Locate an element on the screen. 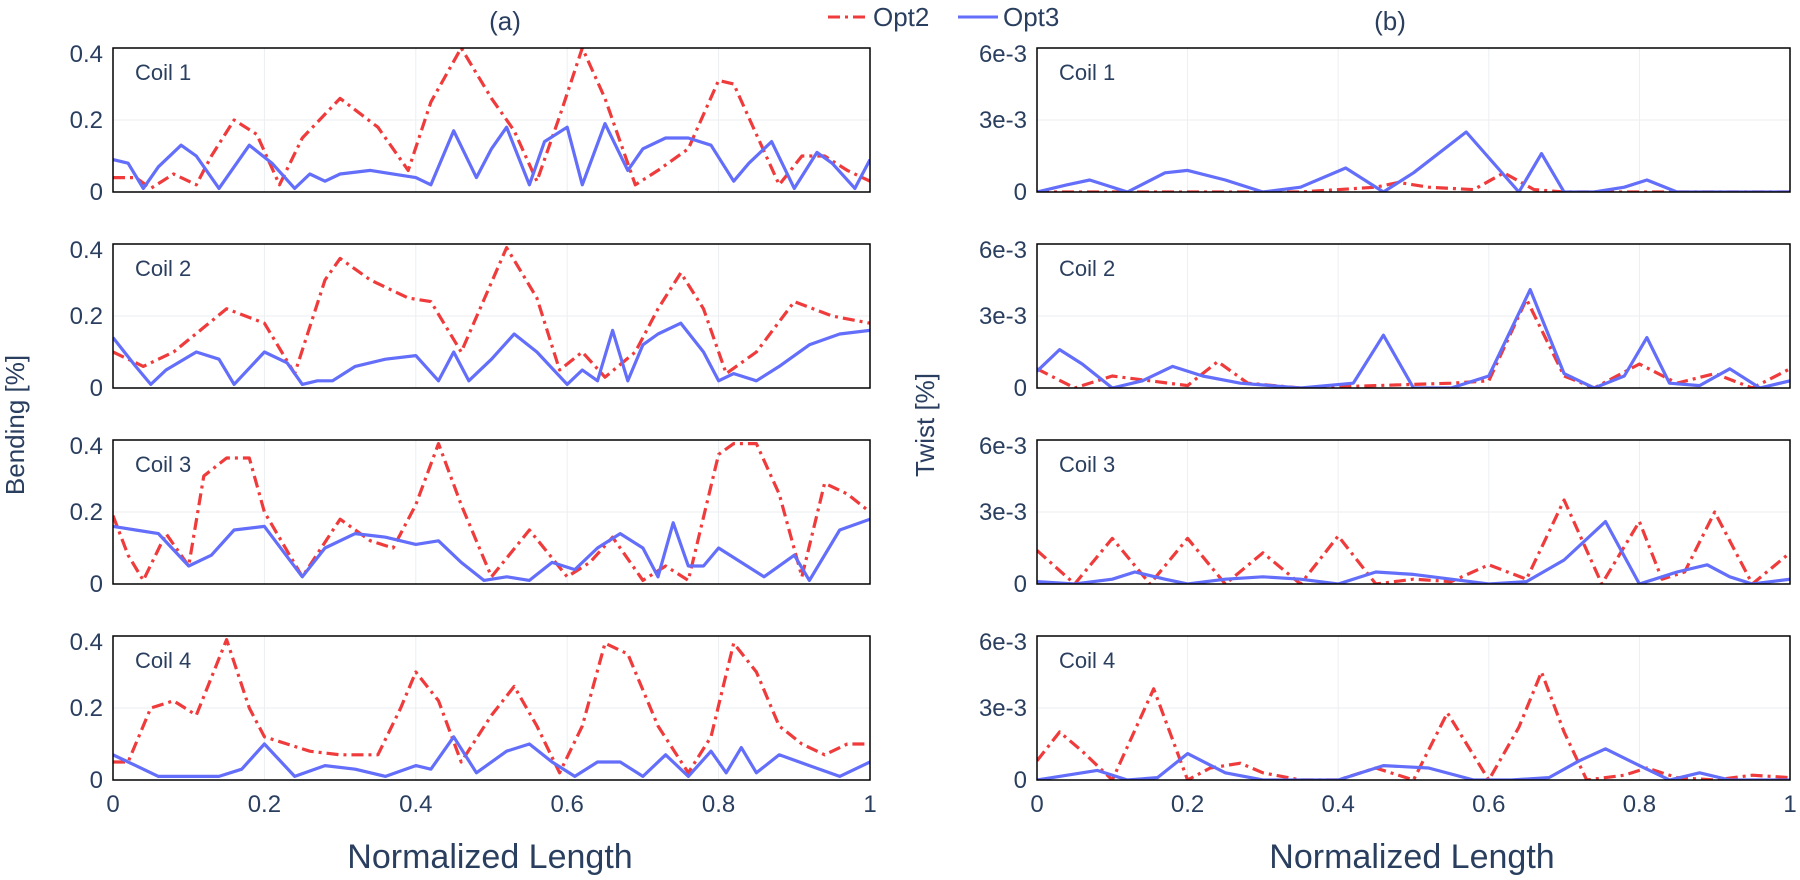  subplot-twist-coil-2: Coil 2 0 3e-3 6e-3 is located at coordinates (1385, 319).